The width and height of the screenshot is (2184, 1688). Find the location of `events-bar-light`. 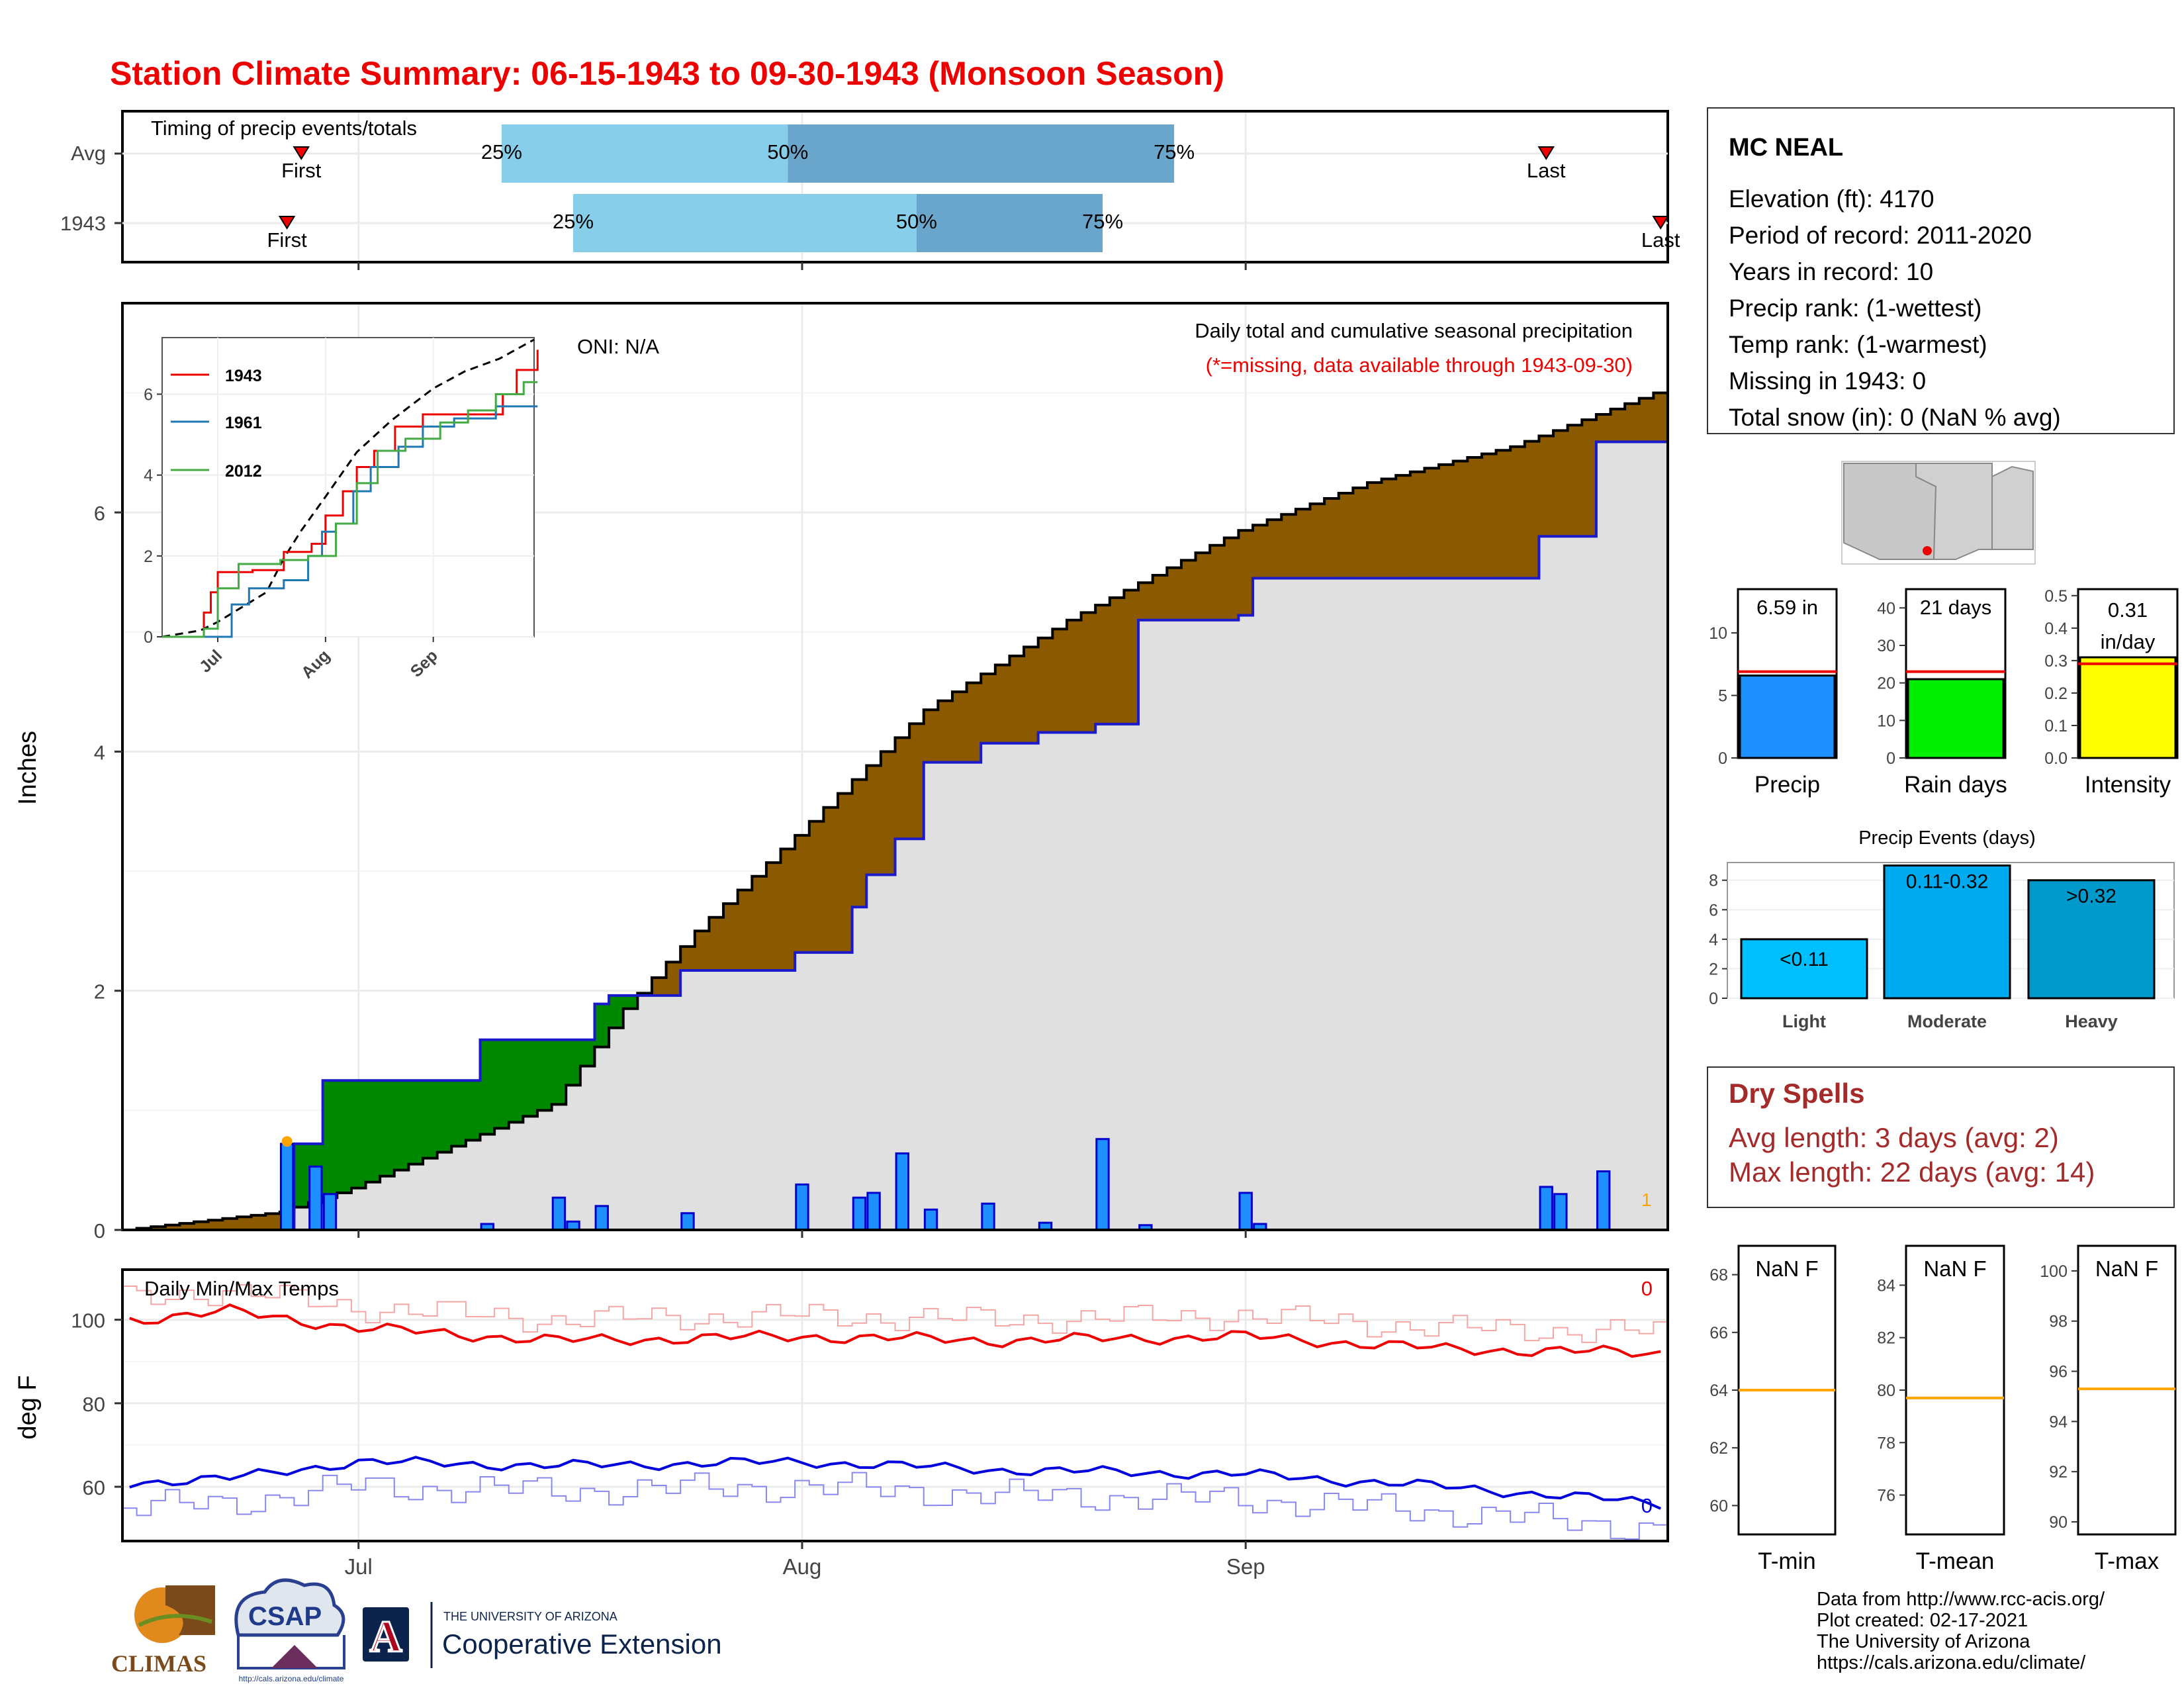

events-bar-light is located at coordinates (1804, 969).